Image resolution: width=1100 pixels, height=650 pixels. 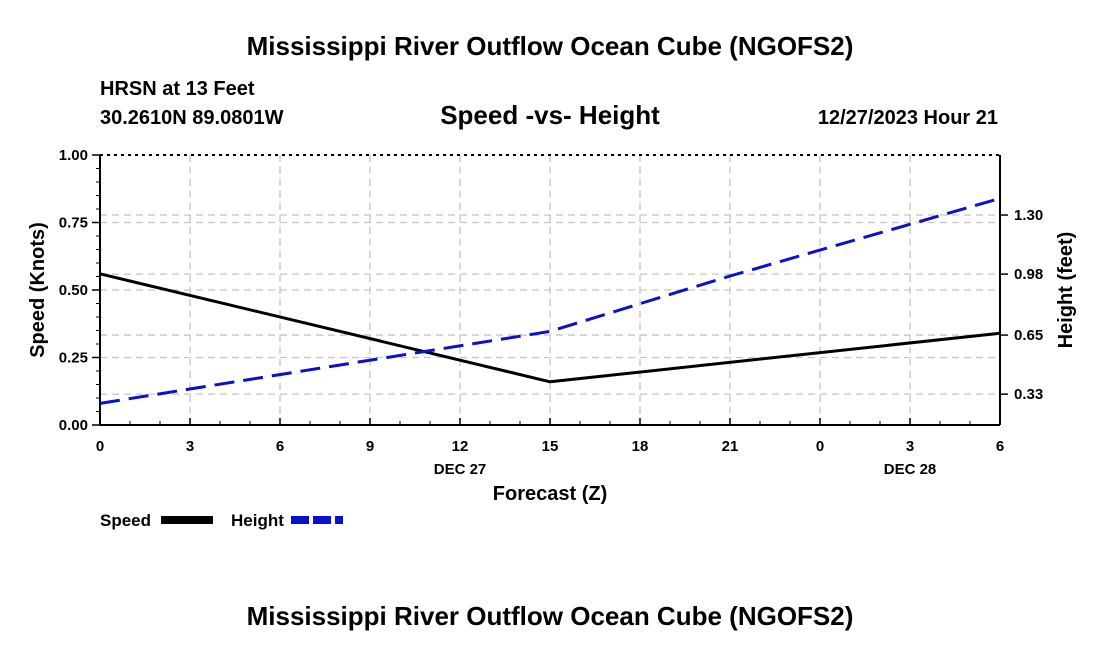 What do you see at coordinates (550, 446) in the screenshot?
I see `x-tick-label: 15` at bounding box center [550, 446].